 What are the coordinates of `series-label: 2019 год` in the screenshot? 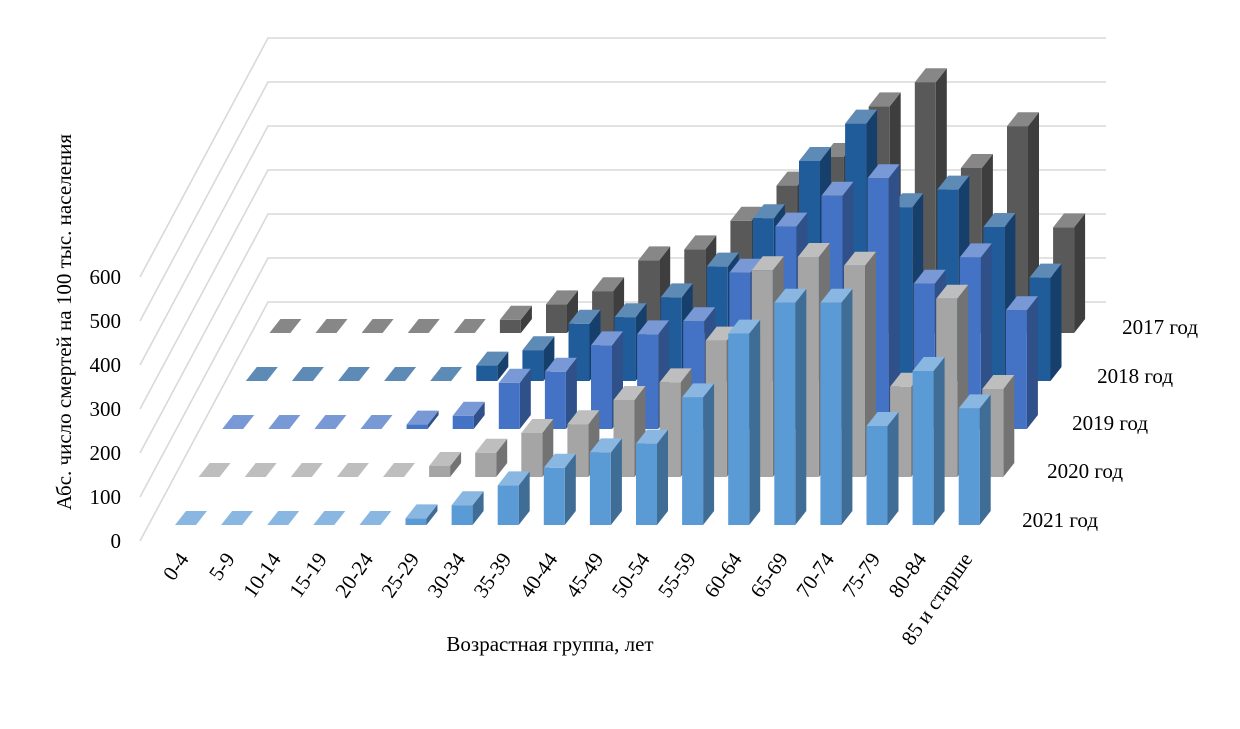 It's located at (1110, 423).